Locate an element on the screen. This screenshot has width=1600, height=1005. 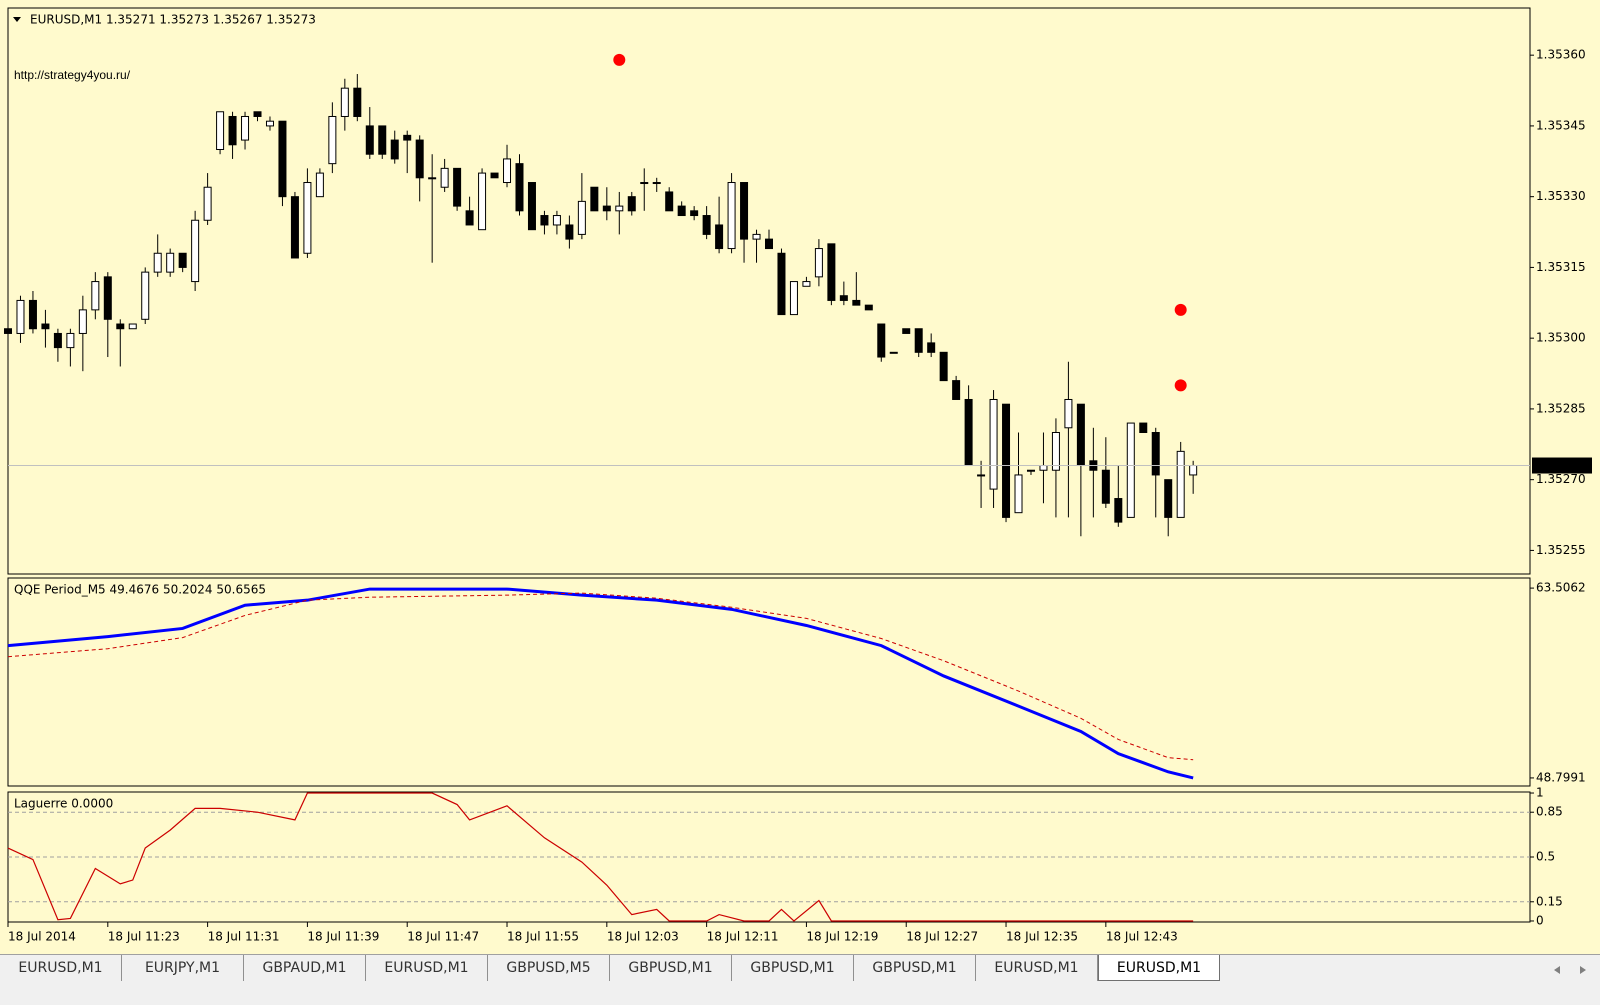
x-tick-label: 18 Jul 12:19 is located at coordinates (842, 937).